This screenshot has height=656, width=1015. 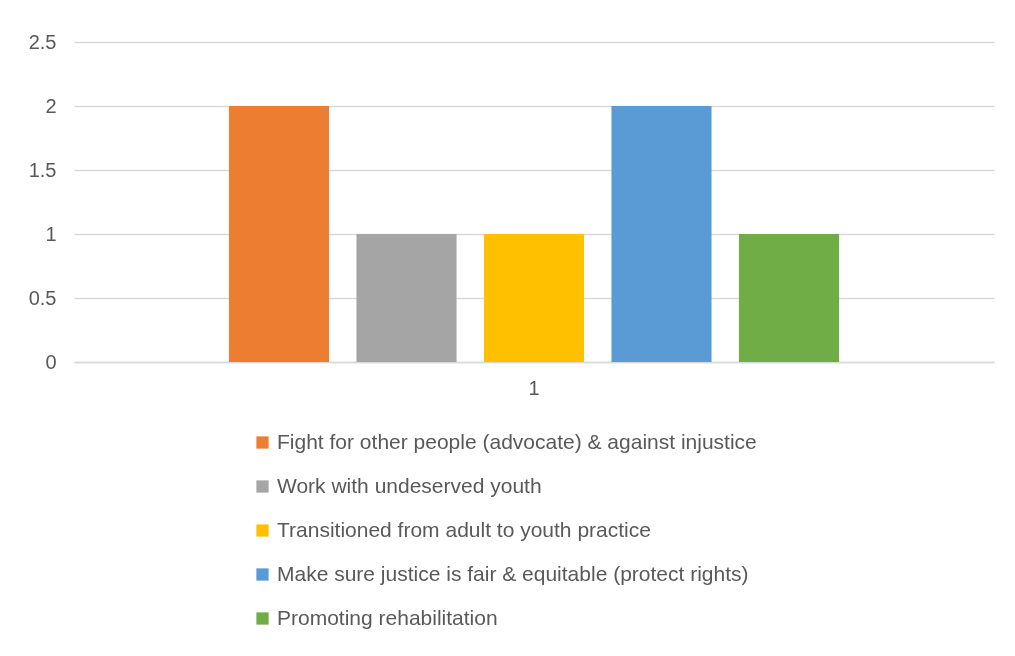 What do you see at coordinates (51, 361) in the screenshot?
I see `y-tick-label: 0` at bounding box center [51, 361].